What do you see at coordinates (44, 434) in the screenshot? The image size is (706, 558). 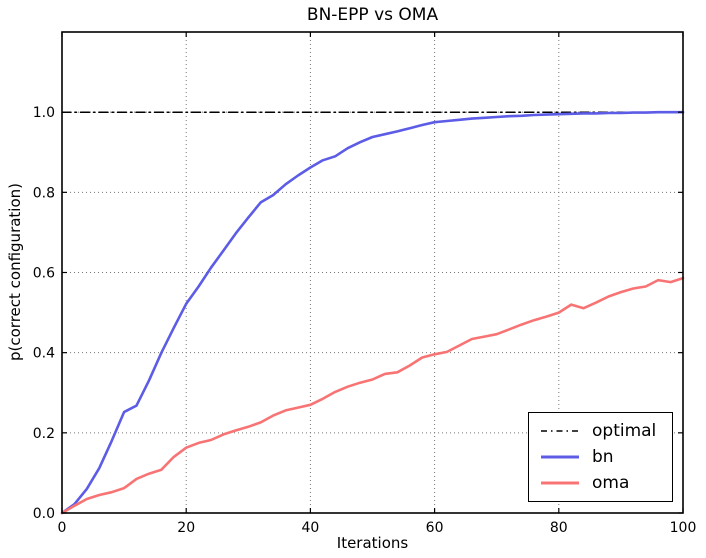 I see `y-tick-label: 0.2` at bounding box center [44, 434].